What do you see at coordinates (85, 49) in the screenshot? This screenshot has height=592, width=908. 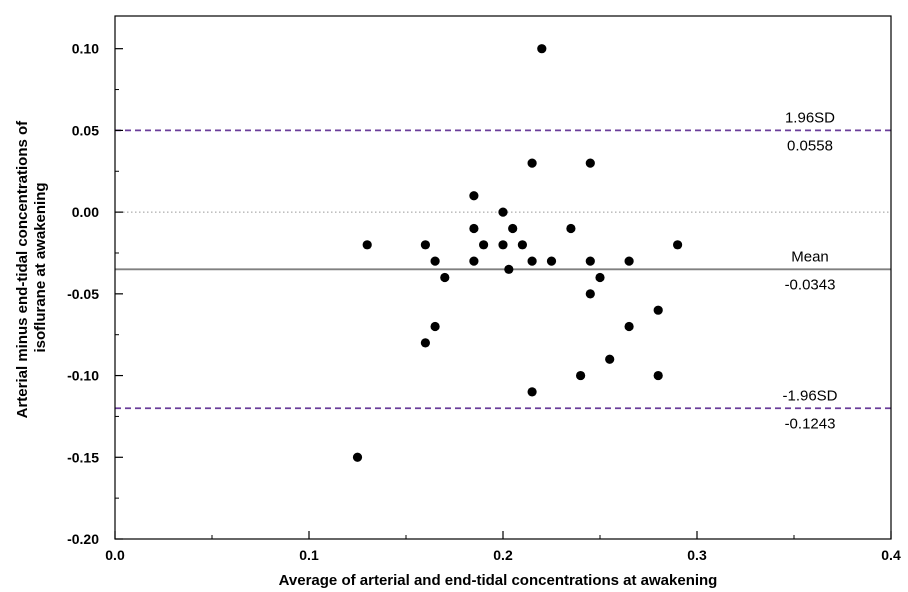 I see `y-tick-label: 0.10` at bounding box center [85, 49].